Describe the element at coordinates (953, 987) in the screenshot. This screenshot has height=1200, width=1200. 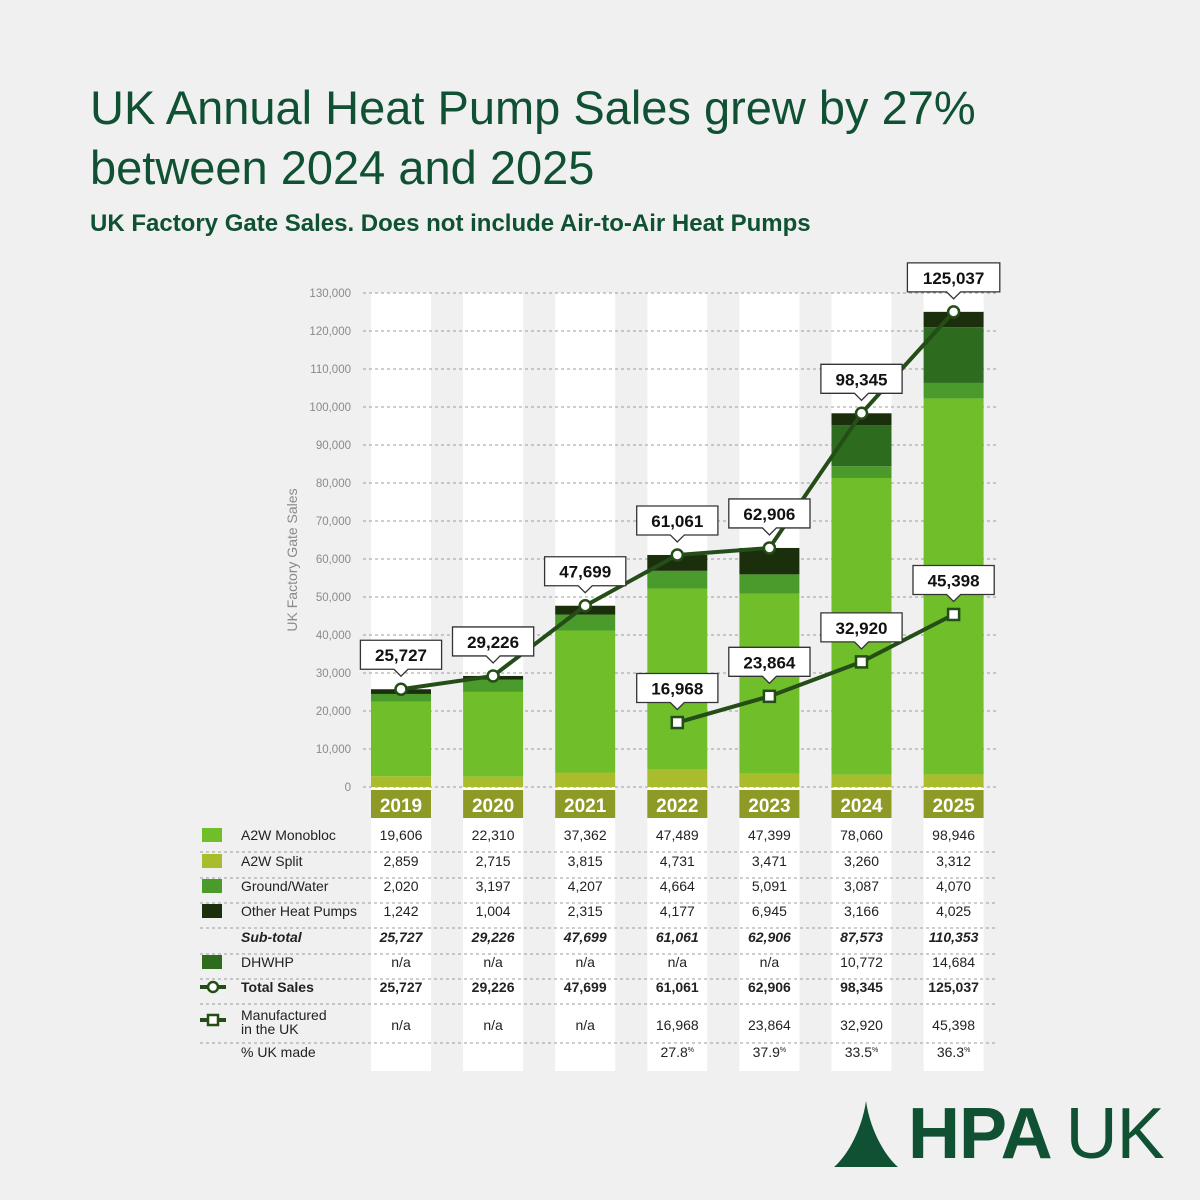
I see `table-cell: 125,037` at that location.